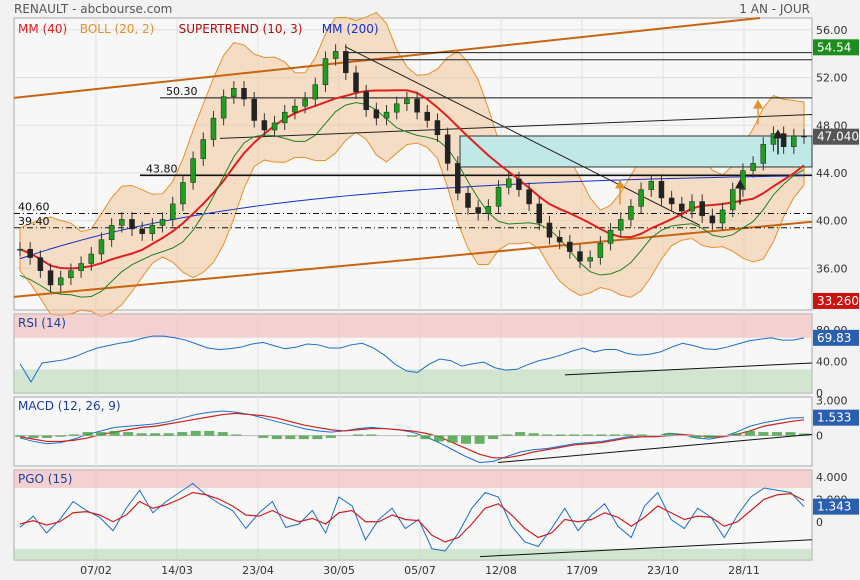  What do you see at coordinates (819, 522) in the screenshot?
I see `pgo-ytick: 0` at bounding box center [819, 522].